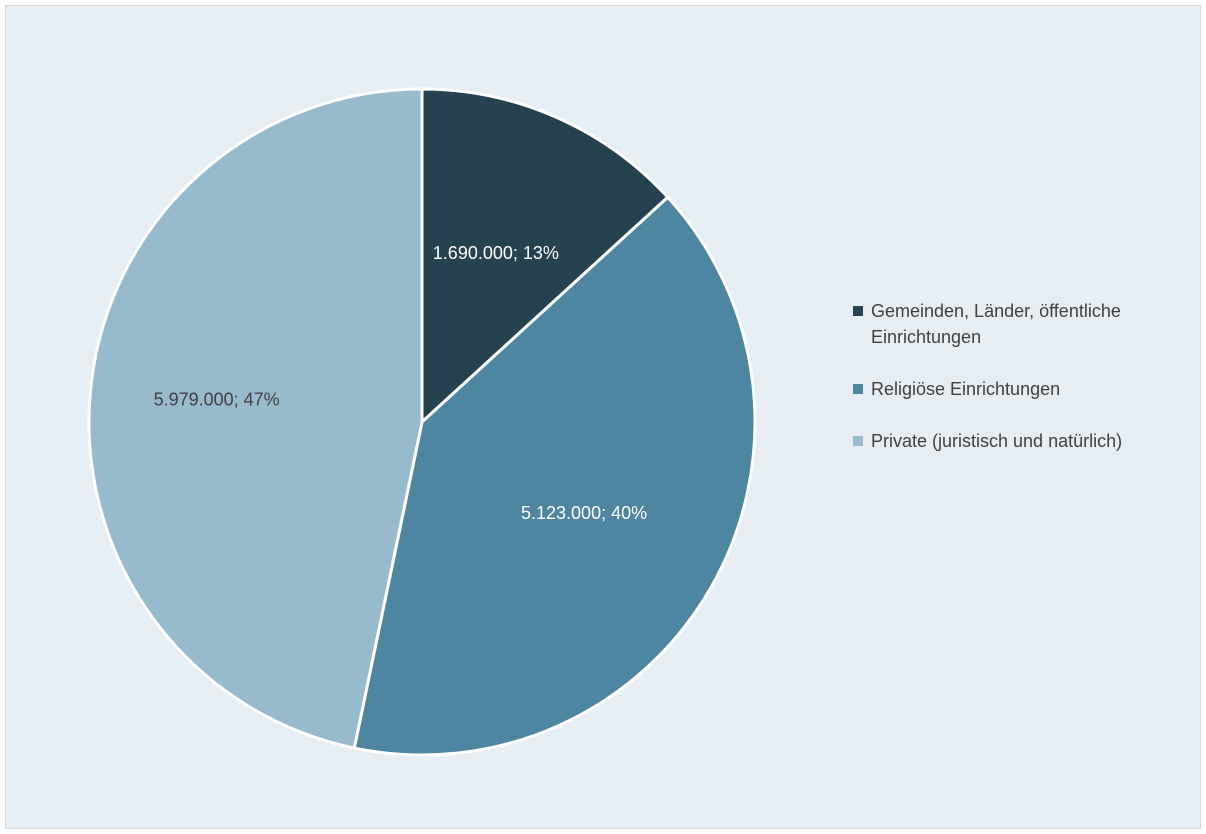  What do you see at coordinates (997, 441) in the screenshot?
I see `legend-label-private: Private (juristisch und natürlich)` at bounding box center [997, 441].